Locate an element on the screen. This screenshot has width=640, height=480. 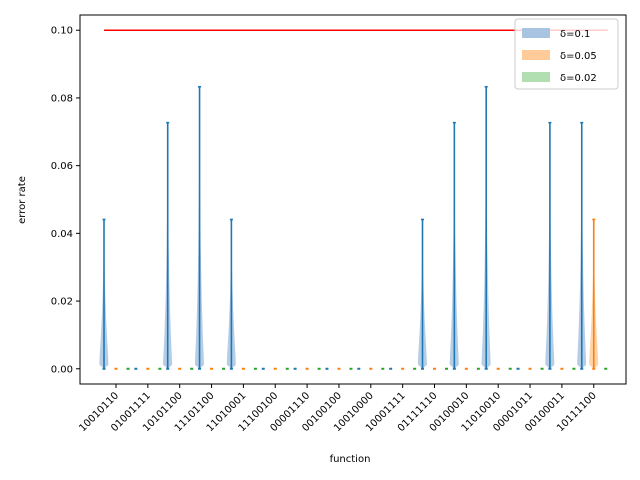
legend-swatch-delta-0.1 is located at coordinates (536, 33).